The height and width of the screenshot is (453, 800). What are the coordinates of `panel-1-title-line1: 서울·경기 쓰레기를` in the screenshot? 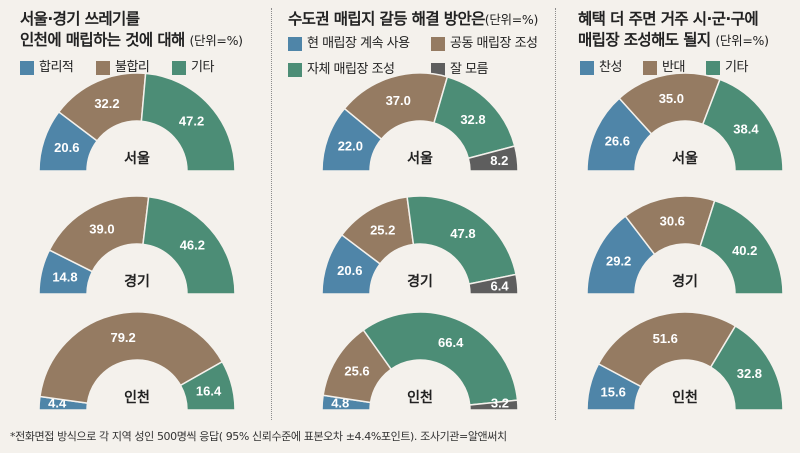 It's located at (80, 19).